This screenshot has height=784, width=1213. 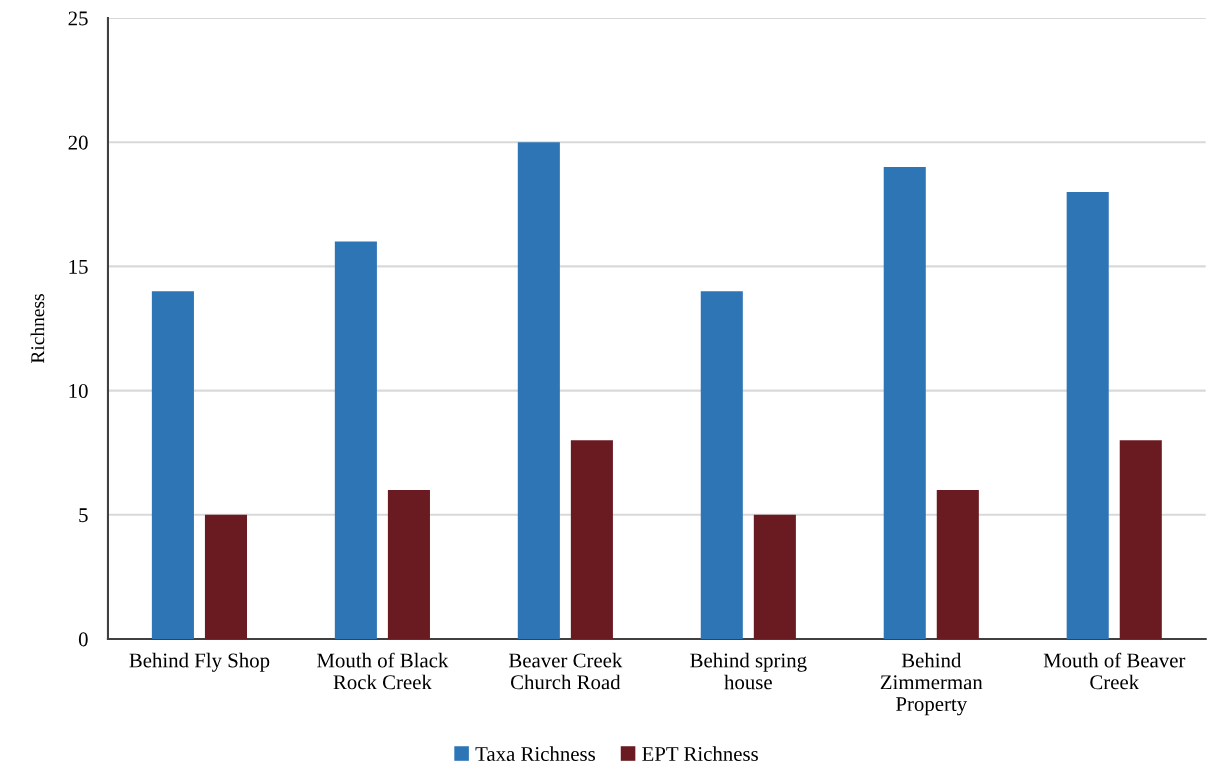 What do you see at coordinates (383, 671) in the screenshot?
I see `x-tick-label: Mouth of Black Rock Creek` at bounding box center [383, 671].